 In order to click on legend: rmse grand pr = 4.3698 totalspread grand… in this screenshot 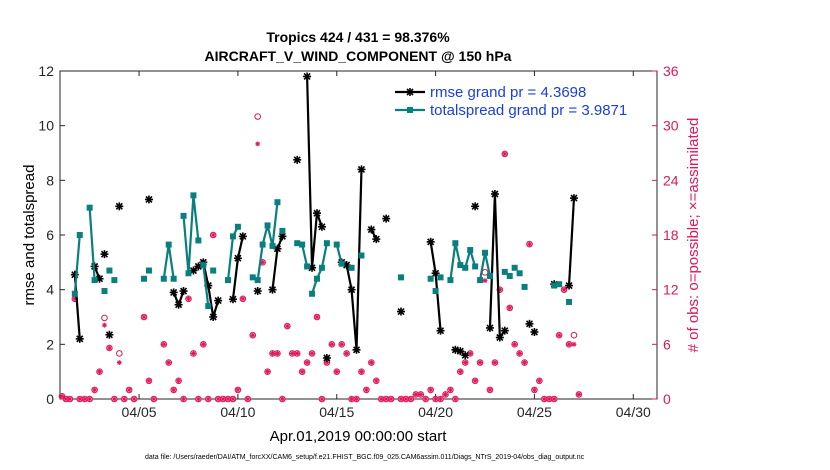, I will do `click(511, 101)`.